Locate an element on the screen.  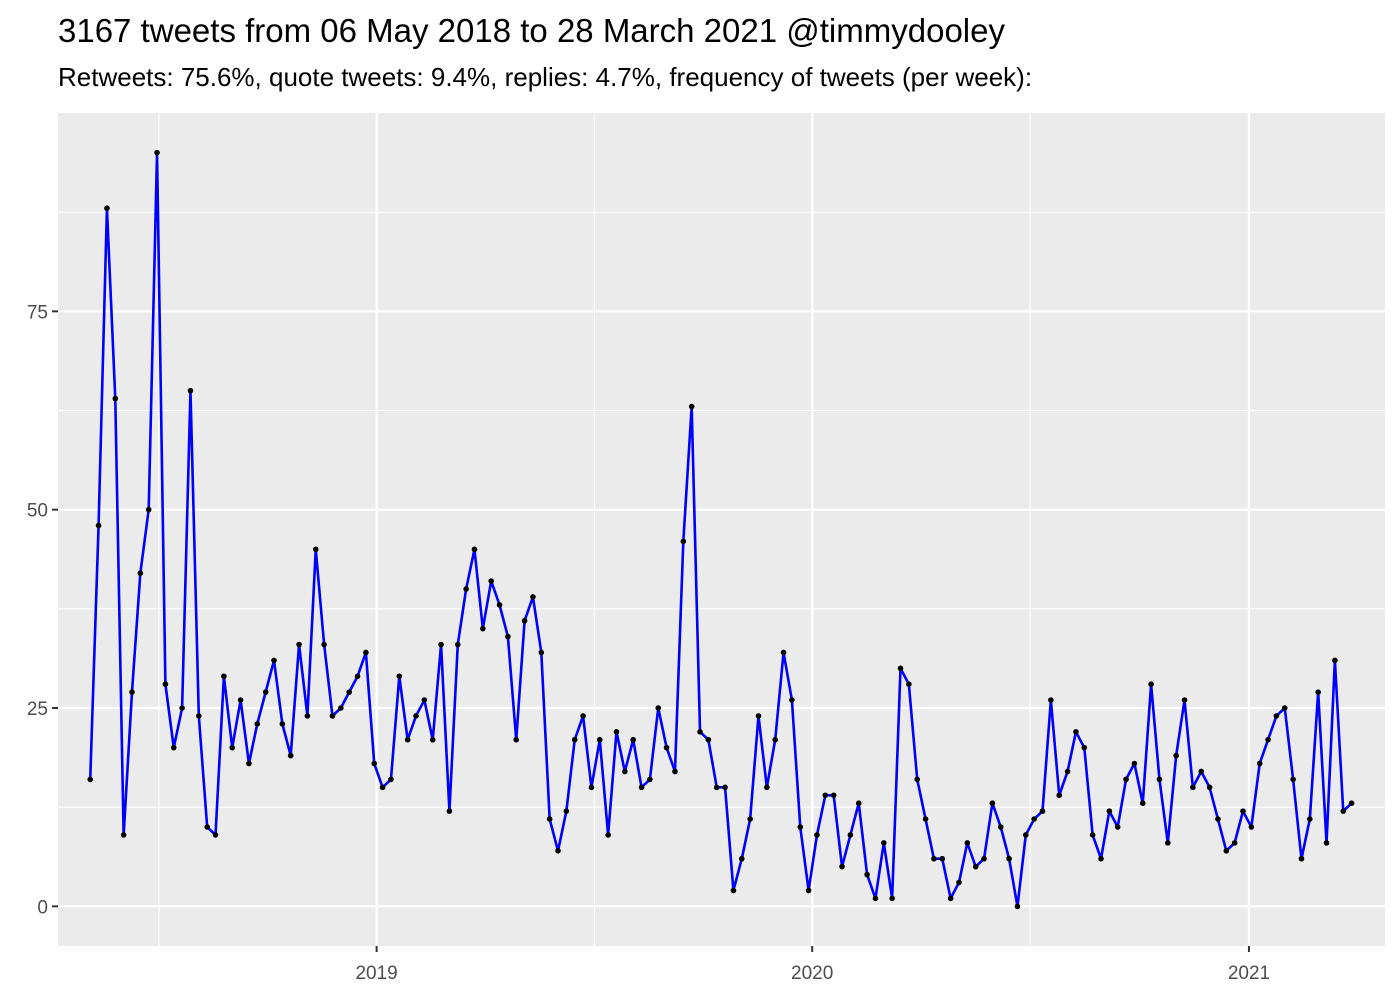
x-tick-label: 2021 is located at coordinates (1249, 973).